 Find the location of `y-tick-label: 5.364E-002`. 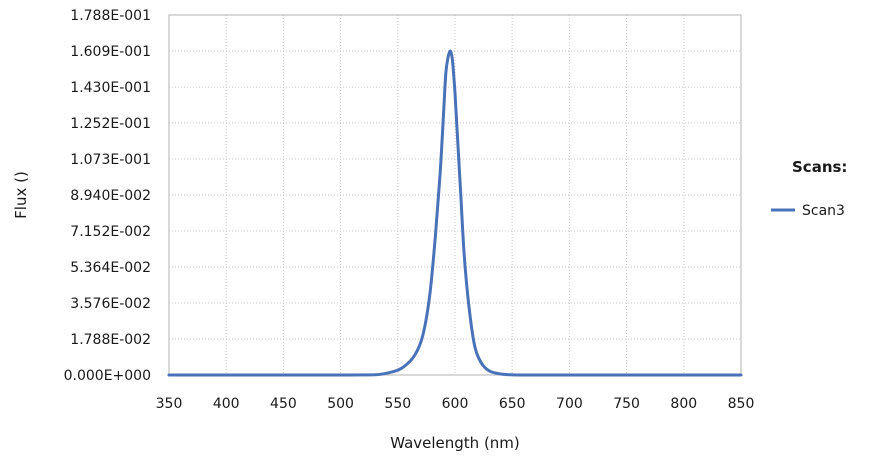

y-tick-label: 5.364E-002 is located at coordinates (110, 268).